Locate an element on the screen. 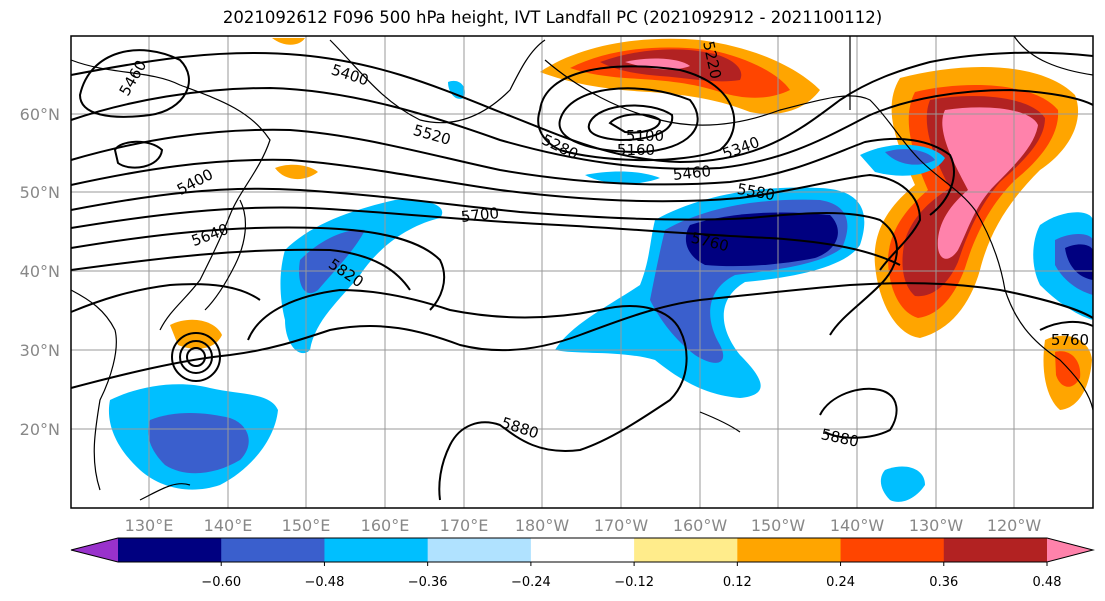 The width and height of the screenshot is (1105, 601). contour-label: 5520 is located at coordinates (432, 135).